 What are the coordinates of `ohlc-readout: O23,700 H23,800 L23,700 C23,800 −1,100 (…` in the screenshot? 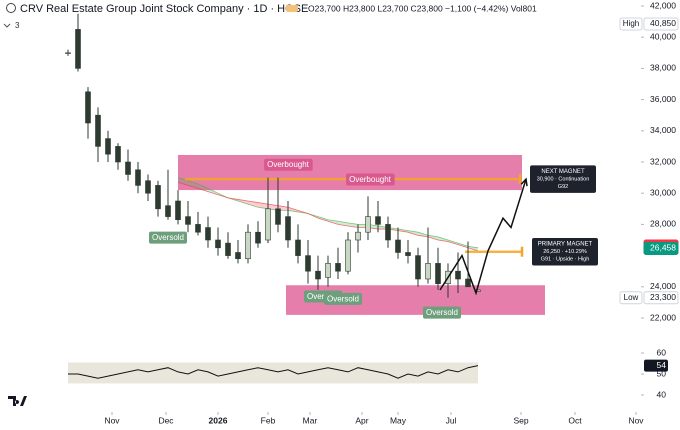 It's located at (422, 8).